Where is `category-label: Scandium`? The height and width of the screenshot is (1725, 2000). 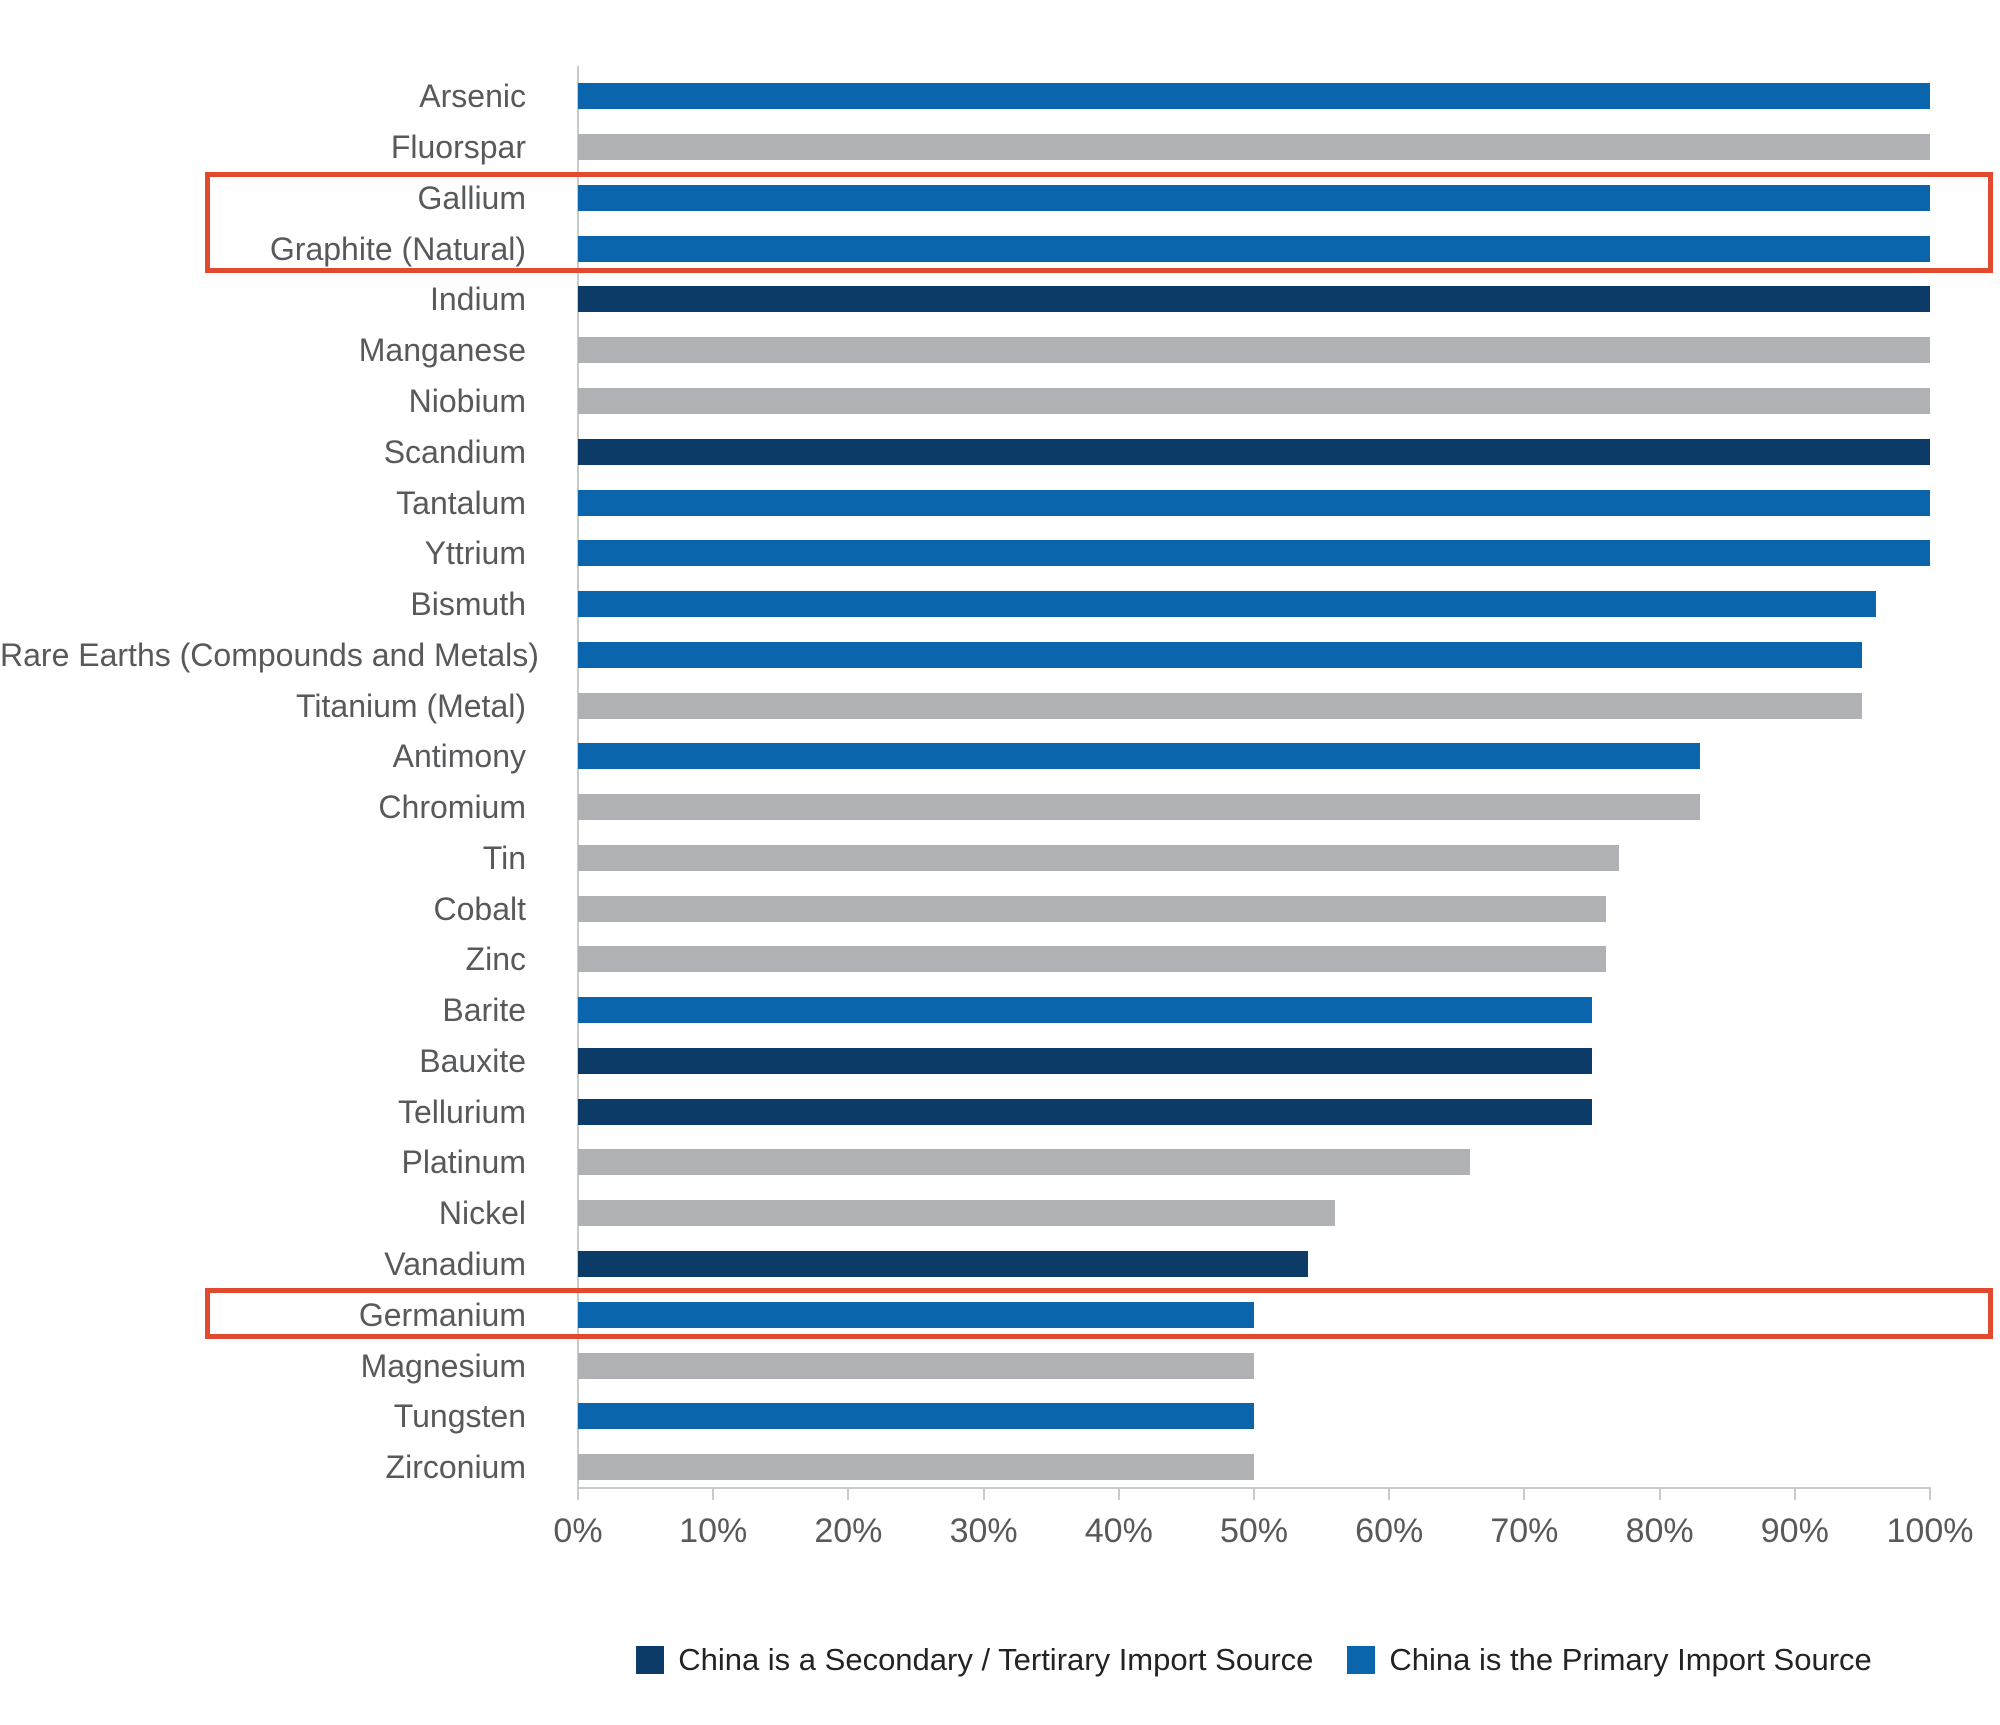 category-label: Scandium is located at coordinates (454, 451).